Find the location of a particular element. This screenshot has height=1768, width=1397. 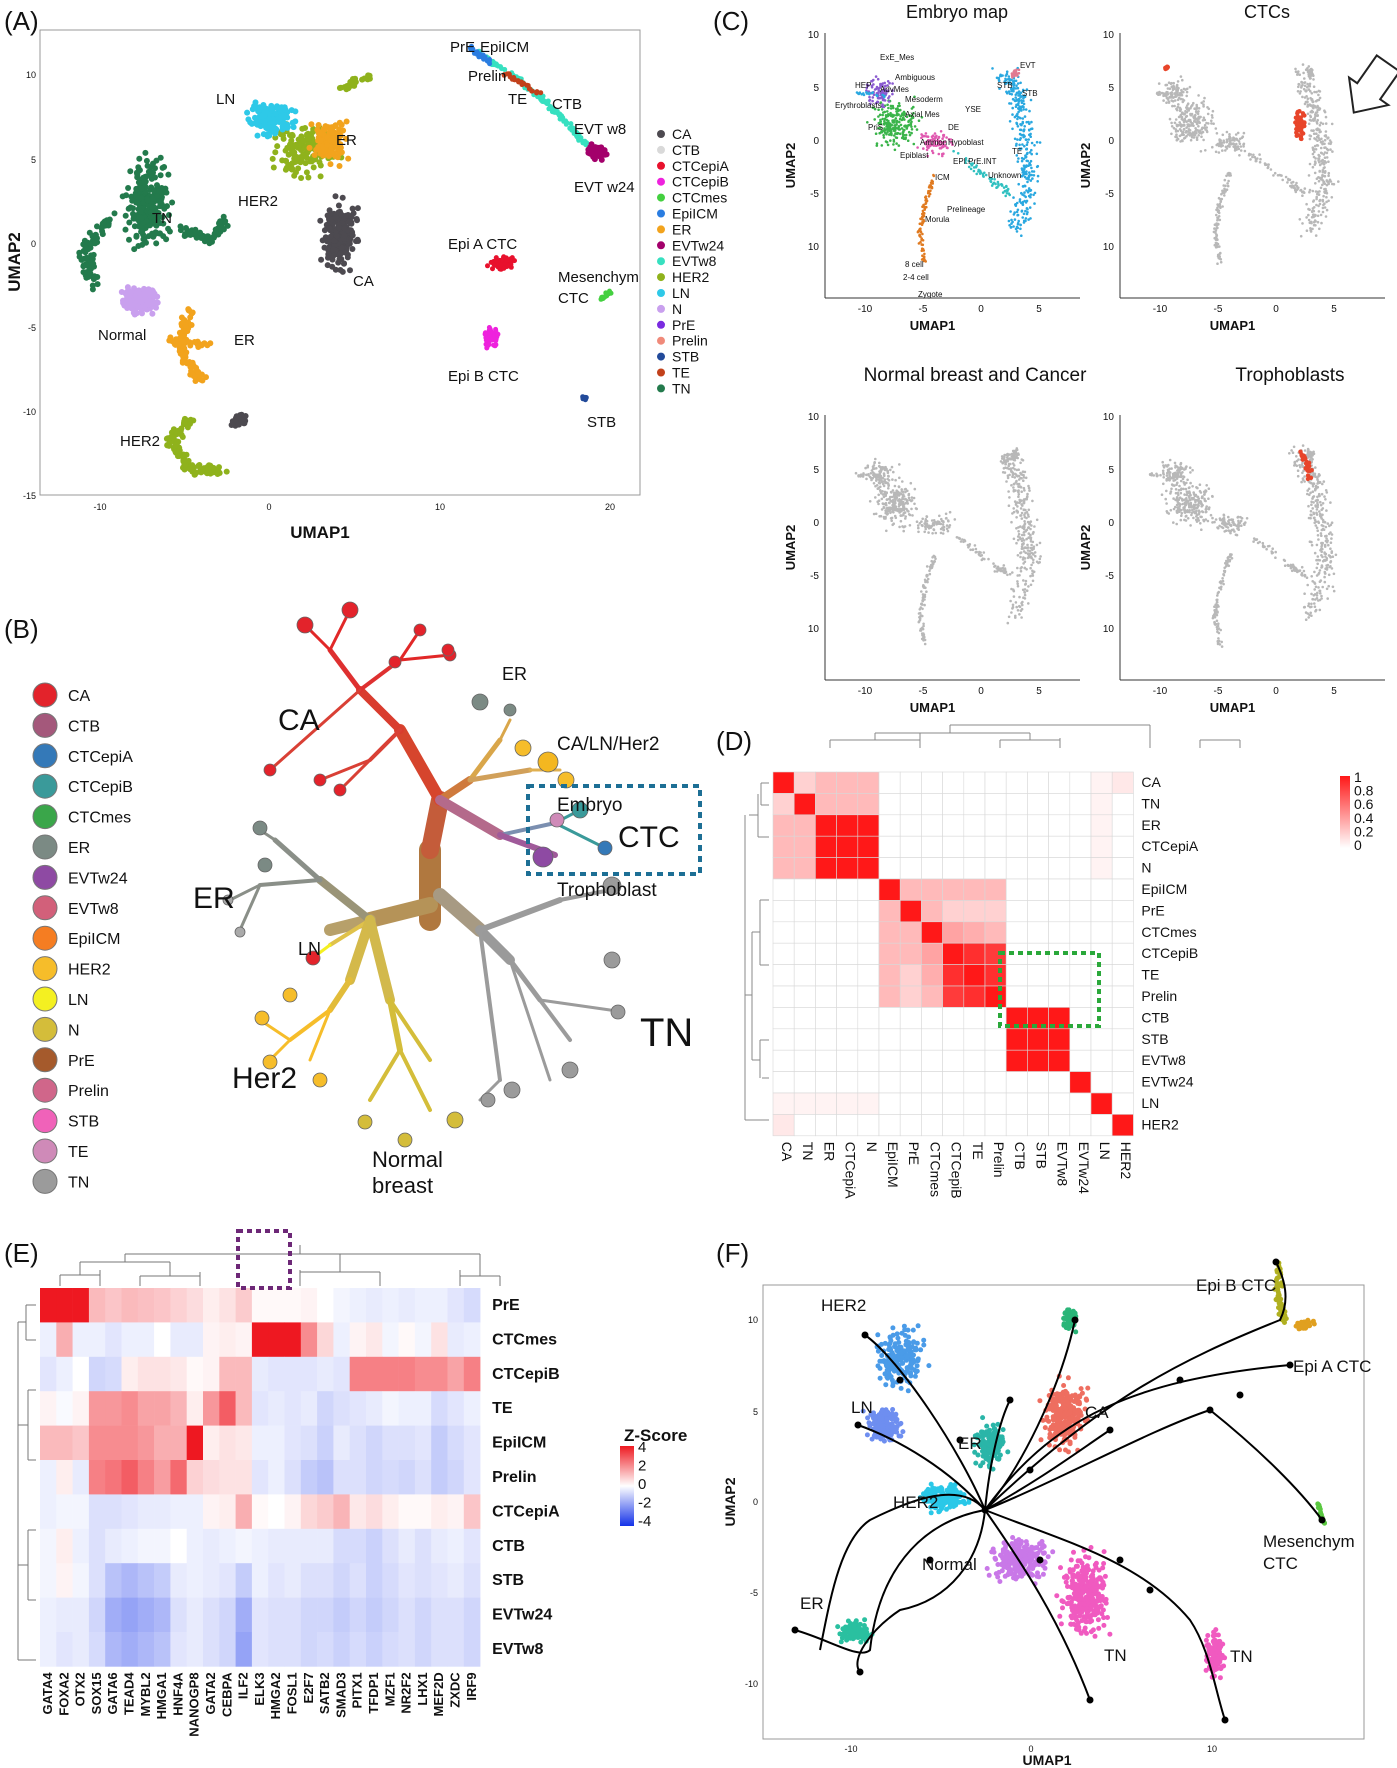

a-label: EVT w8 is located at coordinates (600, 129).